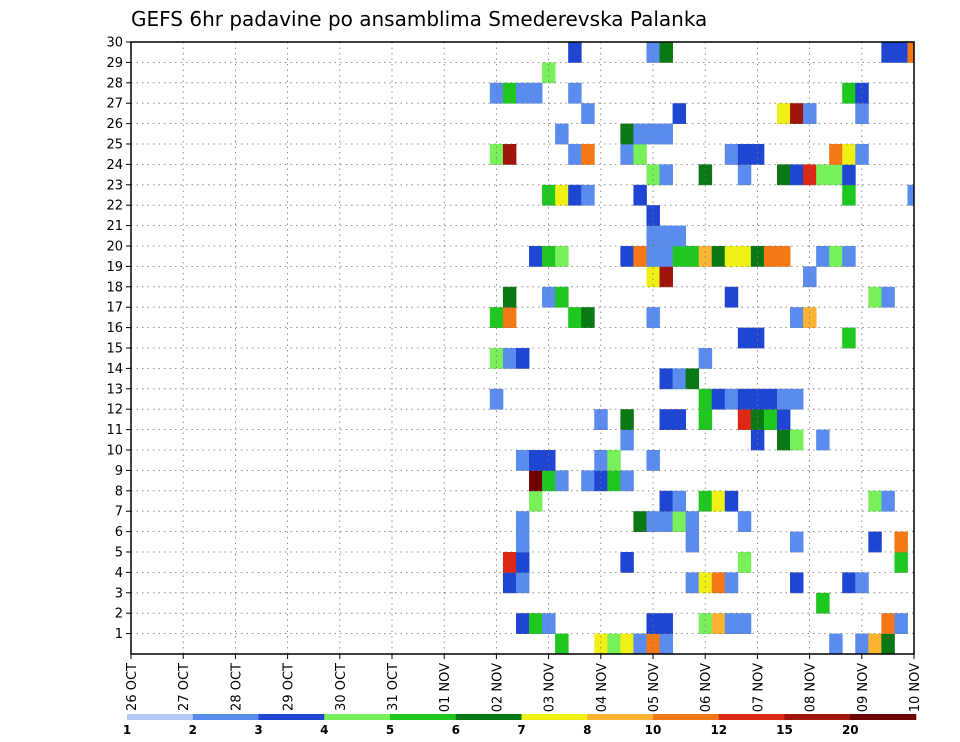 This screenshot has height=742, width=960. What do you see at coordinates (127, 730) in the screenshot?
I see `legend-label: 1` at bounding box center [127, 730].